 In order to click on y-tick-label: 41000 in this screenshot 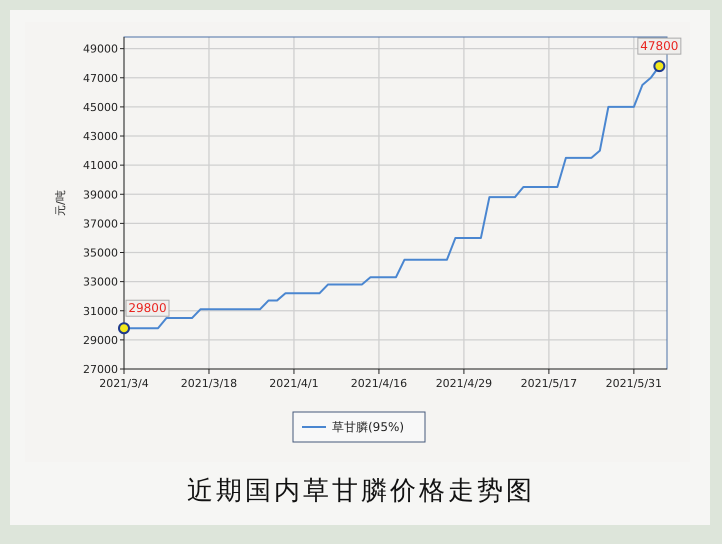, I will do `click(100, 165)`.